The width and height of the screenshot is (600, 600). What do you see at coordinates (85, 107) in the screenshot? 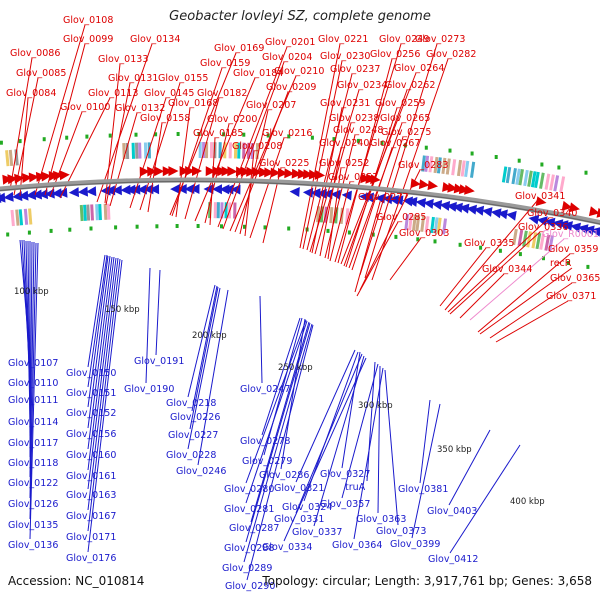
I see `gene-label-glov_0100: Glov_0100` at bounding box center [85, 107].